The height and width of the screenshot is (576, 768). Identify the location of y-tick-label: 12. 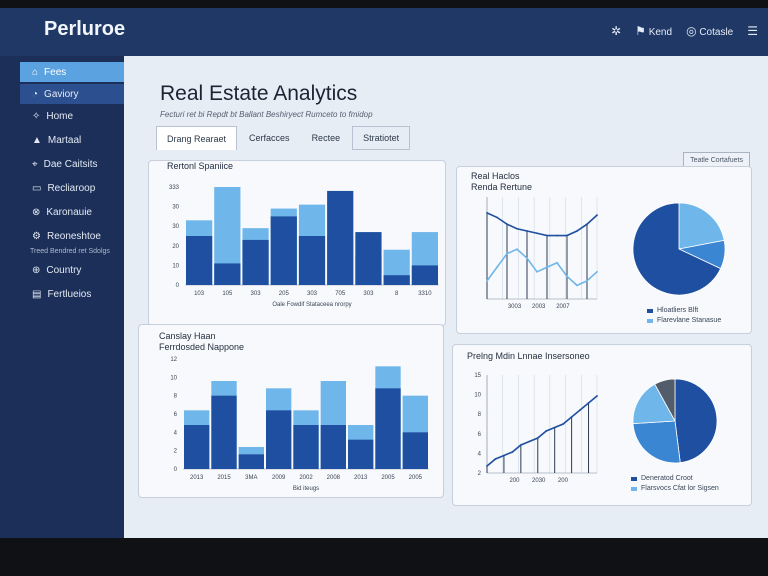
(173, 360).